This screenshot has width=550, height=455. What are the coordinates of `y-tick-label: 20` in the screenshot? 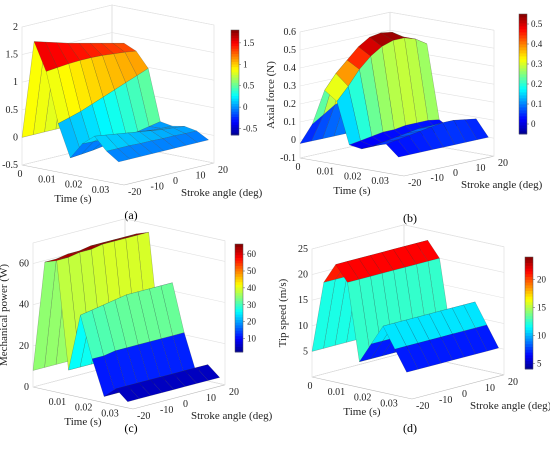 It's located at (223, 170).